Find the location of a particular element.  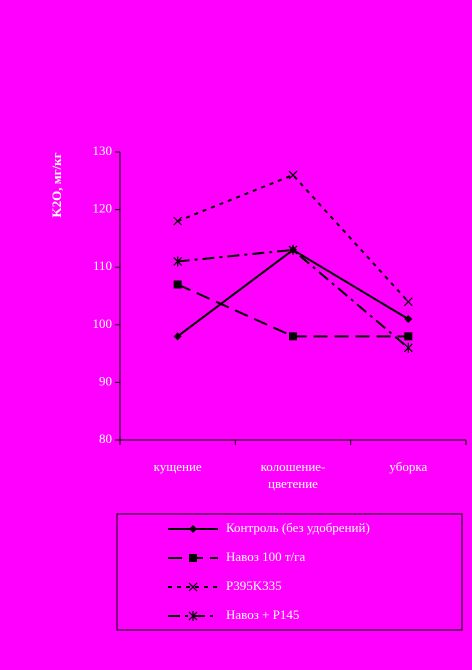

y-axis-label: K2O, мг/кг is located at coordinates (56, 184).